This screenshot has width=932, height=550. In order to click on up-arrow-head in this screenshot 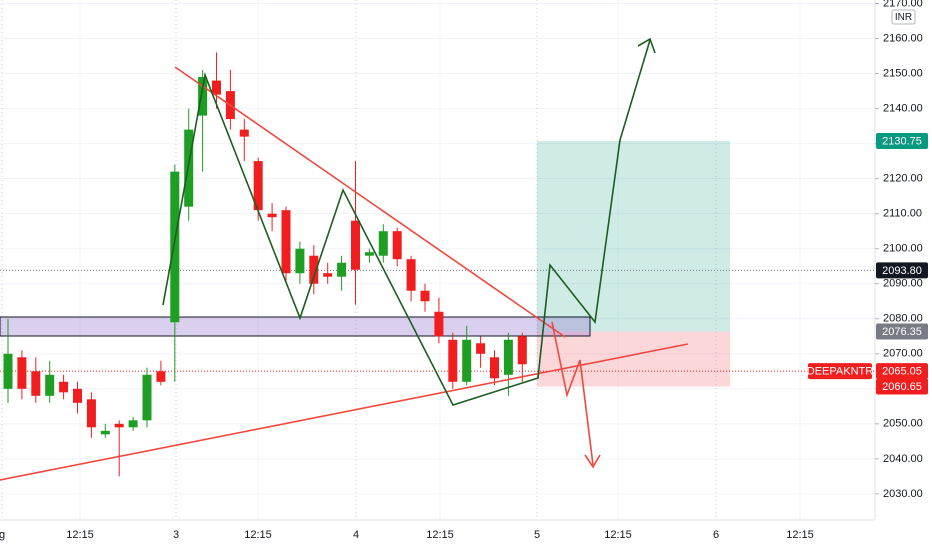, I will do `click(646, 45)`.